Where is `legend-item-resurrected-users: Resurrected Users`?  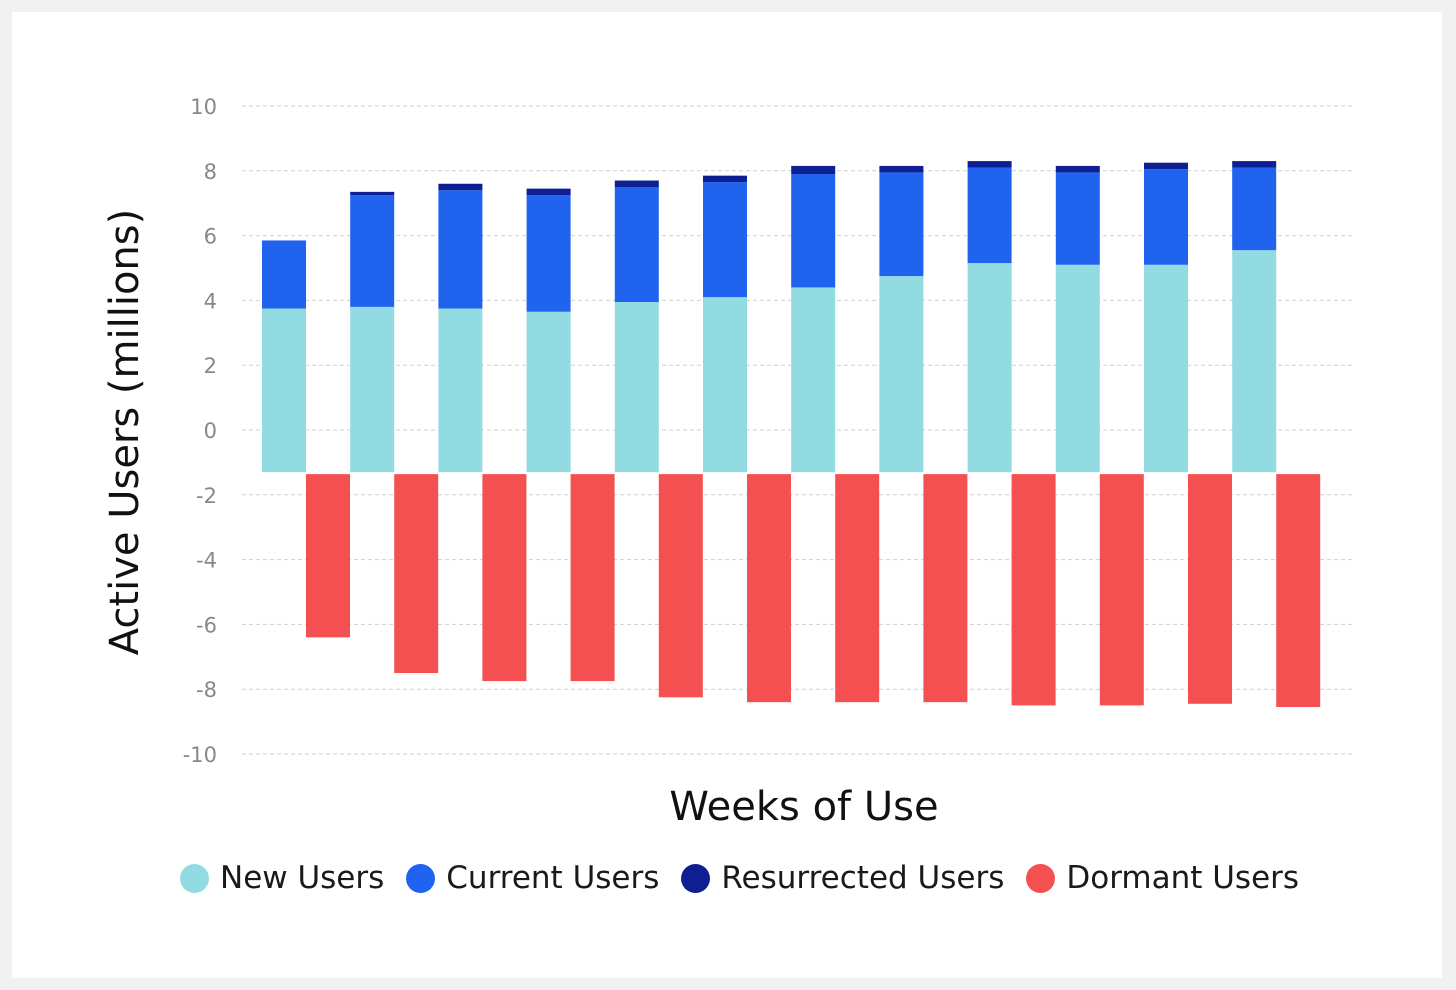 legend-item-resurrected-users: Resurrected Users is located at coordinates (842, 878).